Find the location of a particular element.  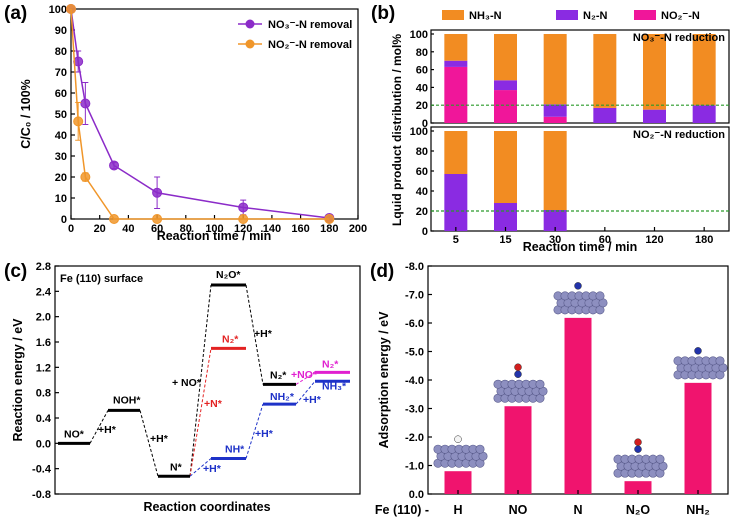

connector-N2O-N2b is located at coordinates (254, 334).